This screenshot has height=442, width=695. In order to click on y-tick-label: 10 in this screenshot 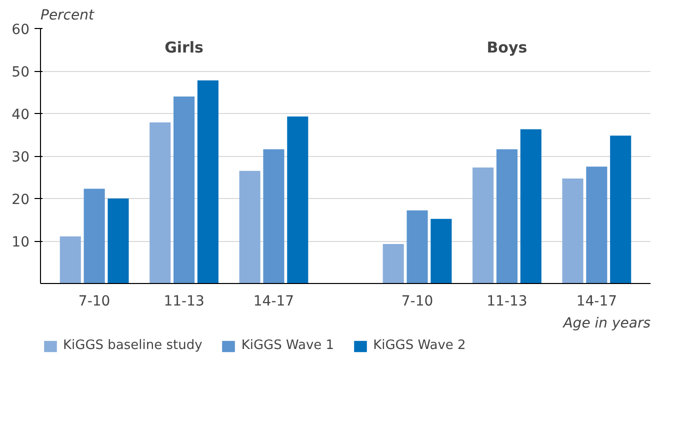, I will do `click(21, 242)`.